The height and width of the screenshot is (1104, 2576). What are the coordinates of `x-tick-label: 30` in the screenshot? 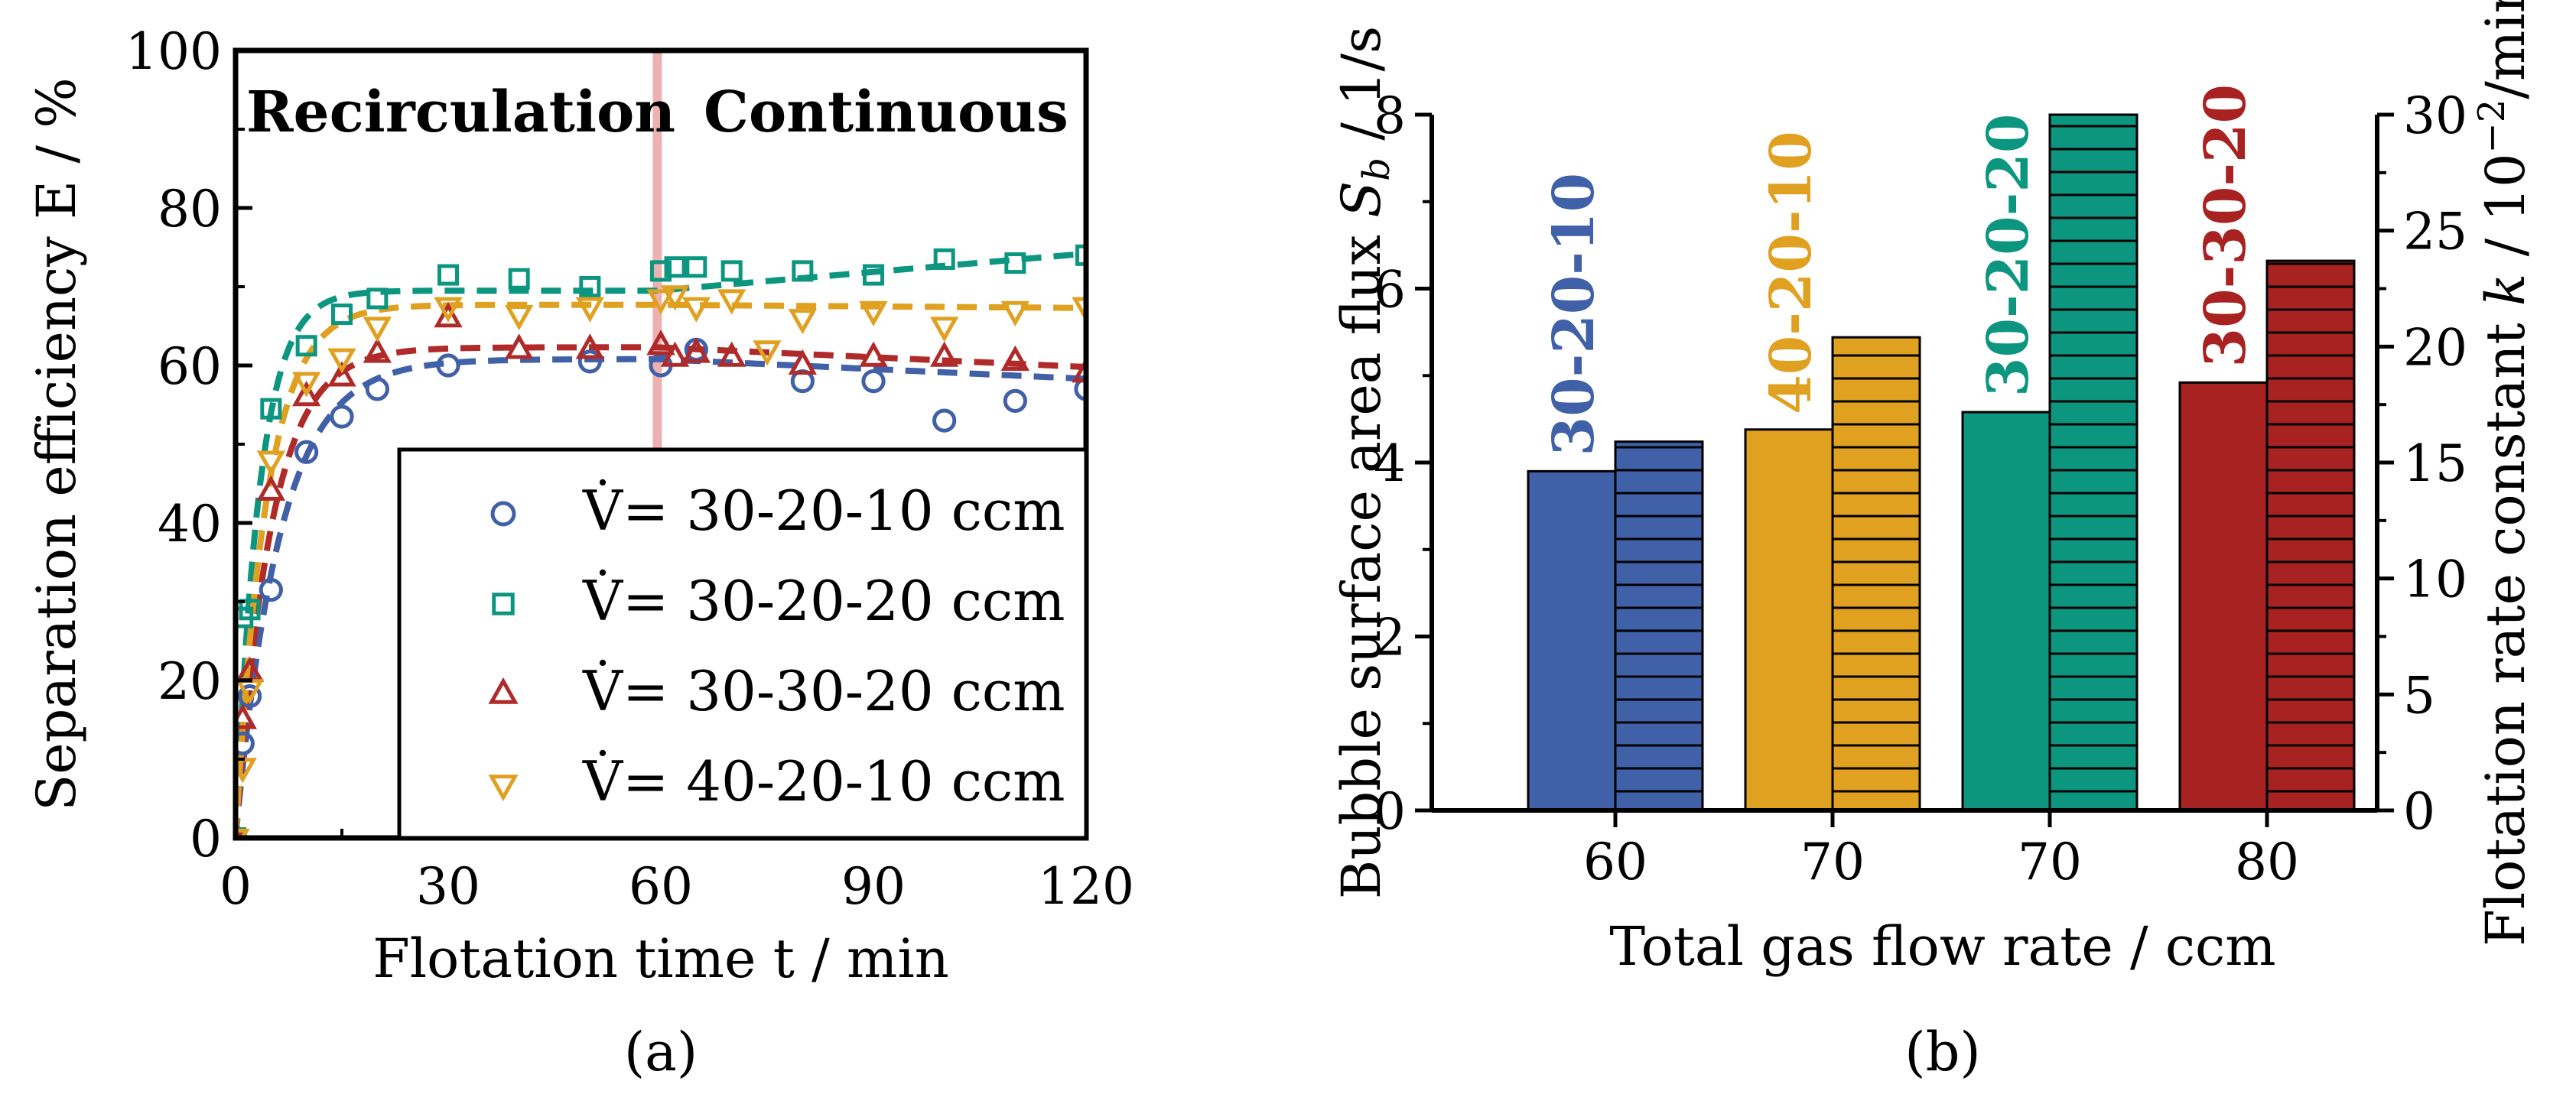 It's located at (448, 886).